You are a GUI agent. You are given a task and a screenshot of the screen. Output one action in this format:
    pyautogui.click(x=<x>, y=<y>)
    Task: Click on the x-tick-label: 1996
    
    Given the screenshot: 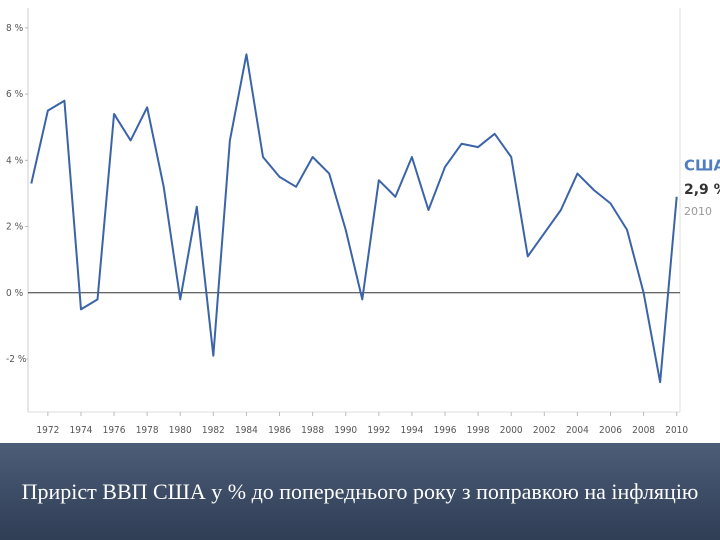 What is the action you would take?
    pyautogui.click(x=445, y=430)
    